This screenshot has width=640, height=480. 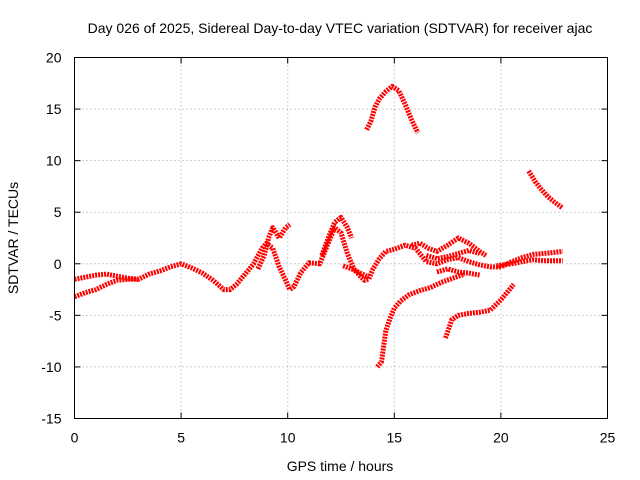 What do you see at coordinates (288, 438) in the screenshot?
I see `x-tick-label: 10` at bounding box center [288, 438].